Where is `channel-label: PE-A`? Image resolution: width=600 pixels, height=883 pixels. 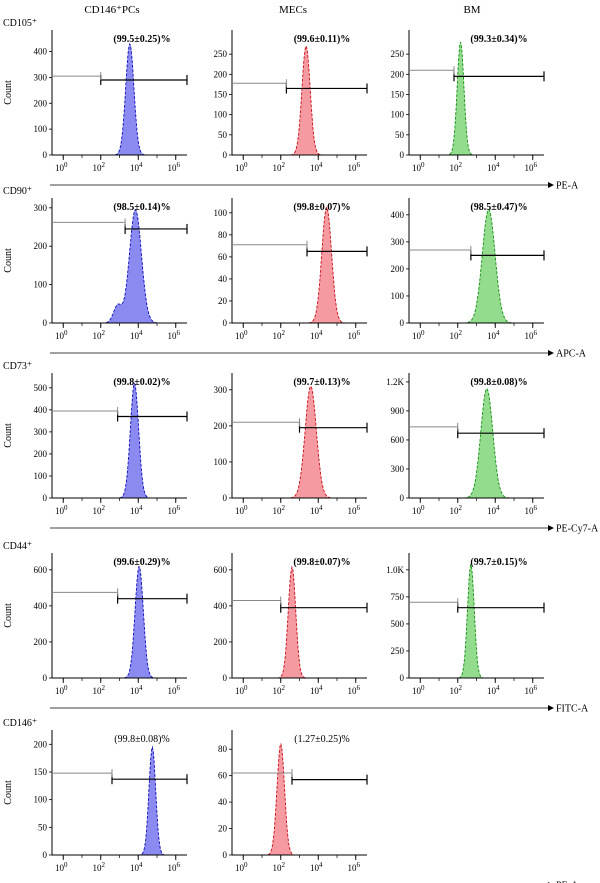 channel-label: PE-A is located at coordinates (567, 882).